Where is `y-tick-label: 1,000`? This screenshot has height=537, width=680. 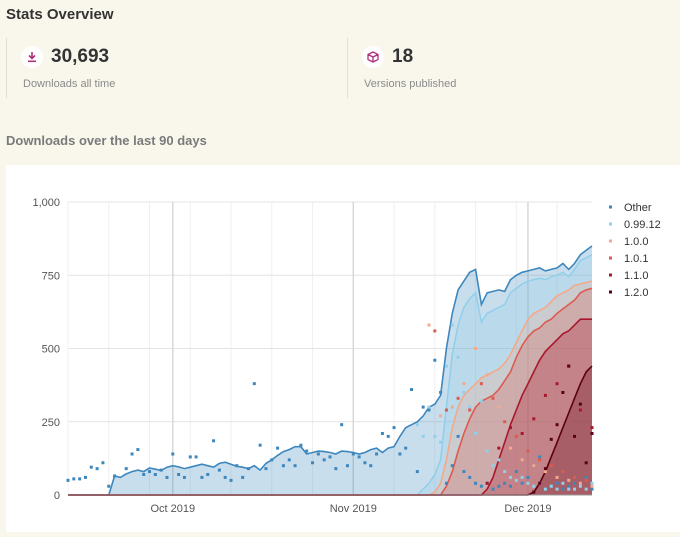
y-tick-label: 1,000 is located at coordinates (46, 203).